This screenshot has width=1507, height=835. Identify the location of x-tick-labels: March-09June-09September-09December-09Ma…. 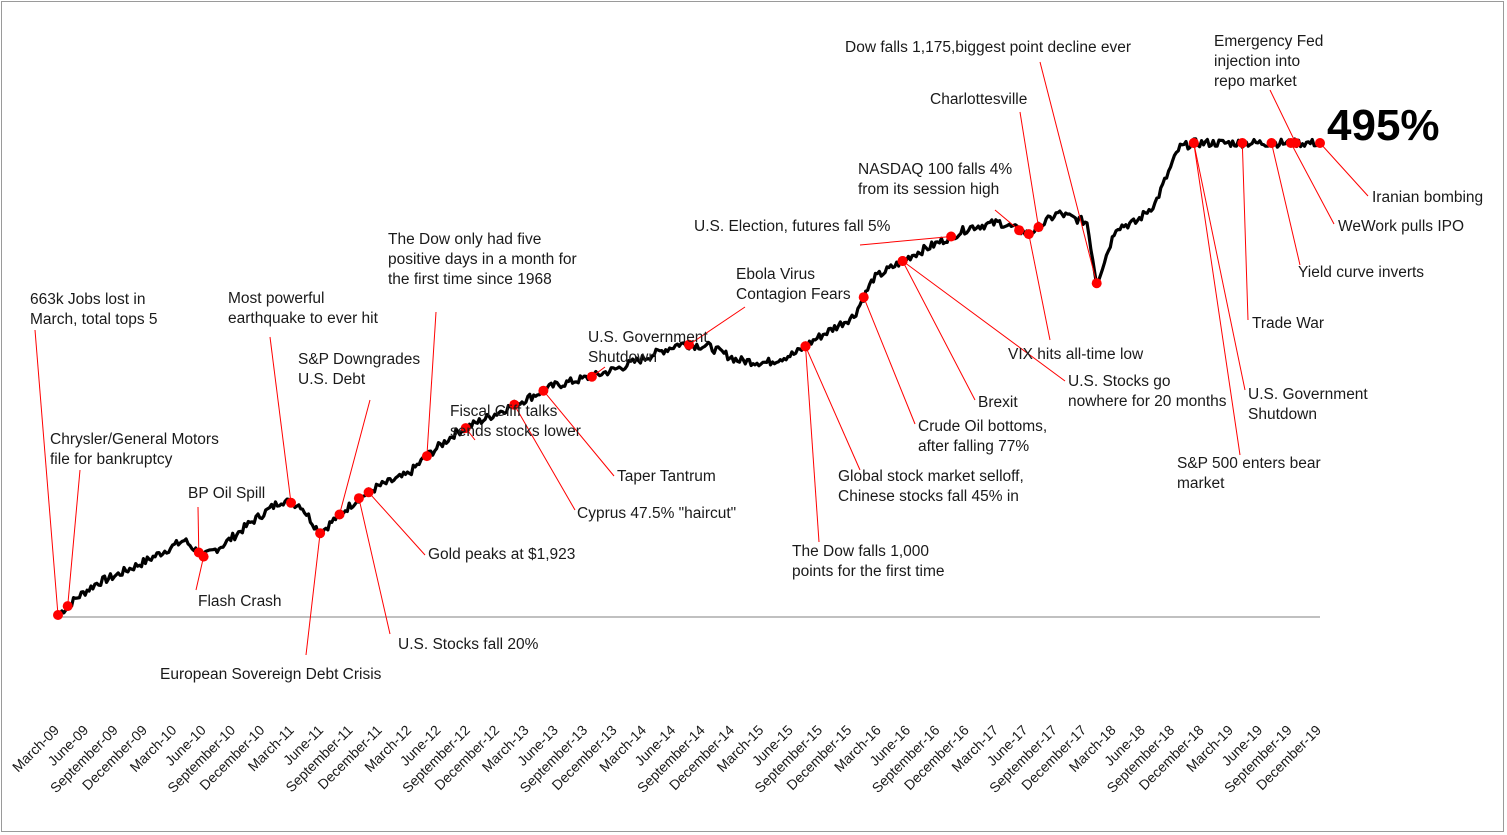
(666, 759).